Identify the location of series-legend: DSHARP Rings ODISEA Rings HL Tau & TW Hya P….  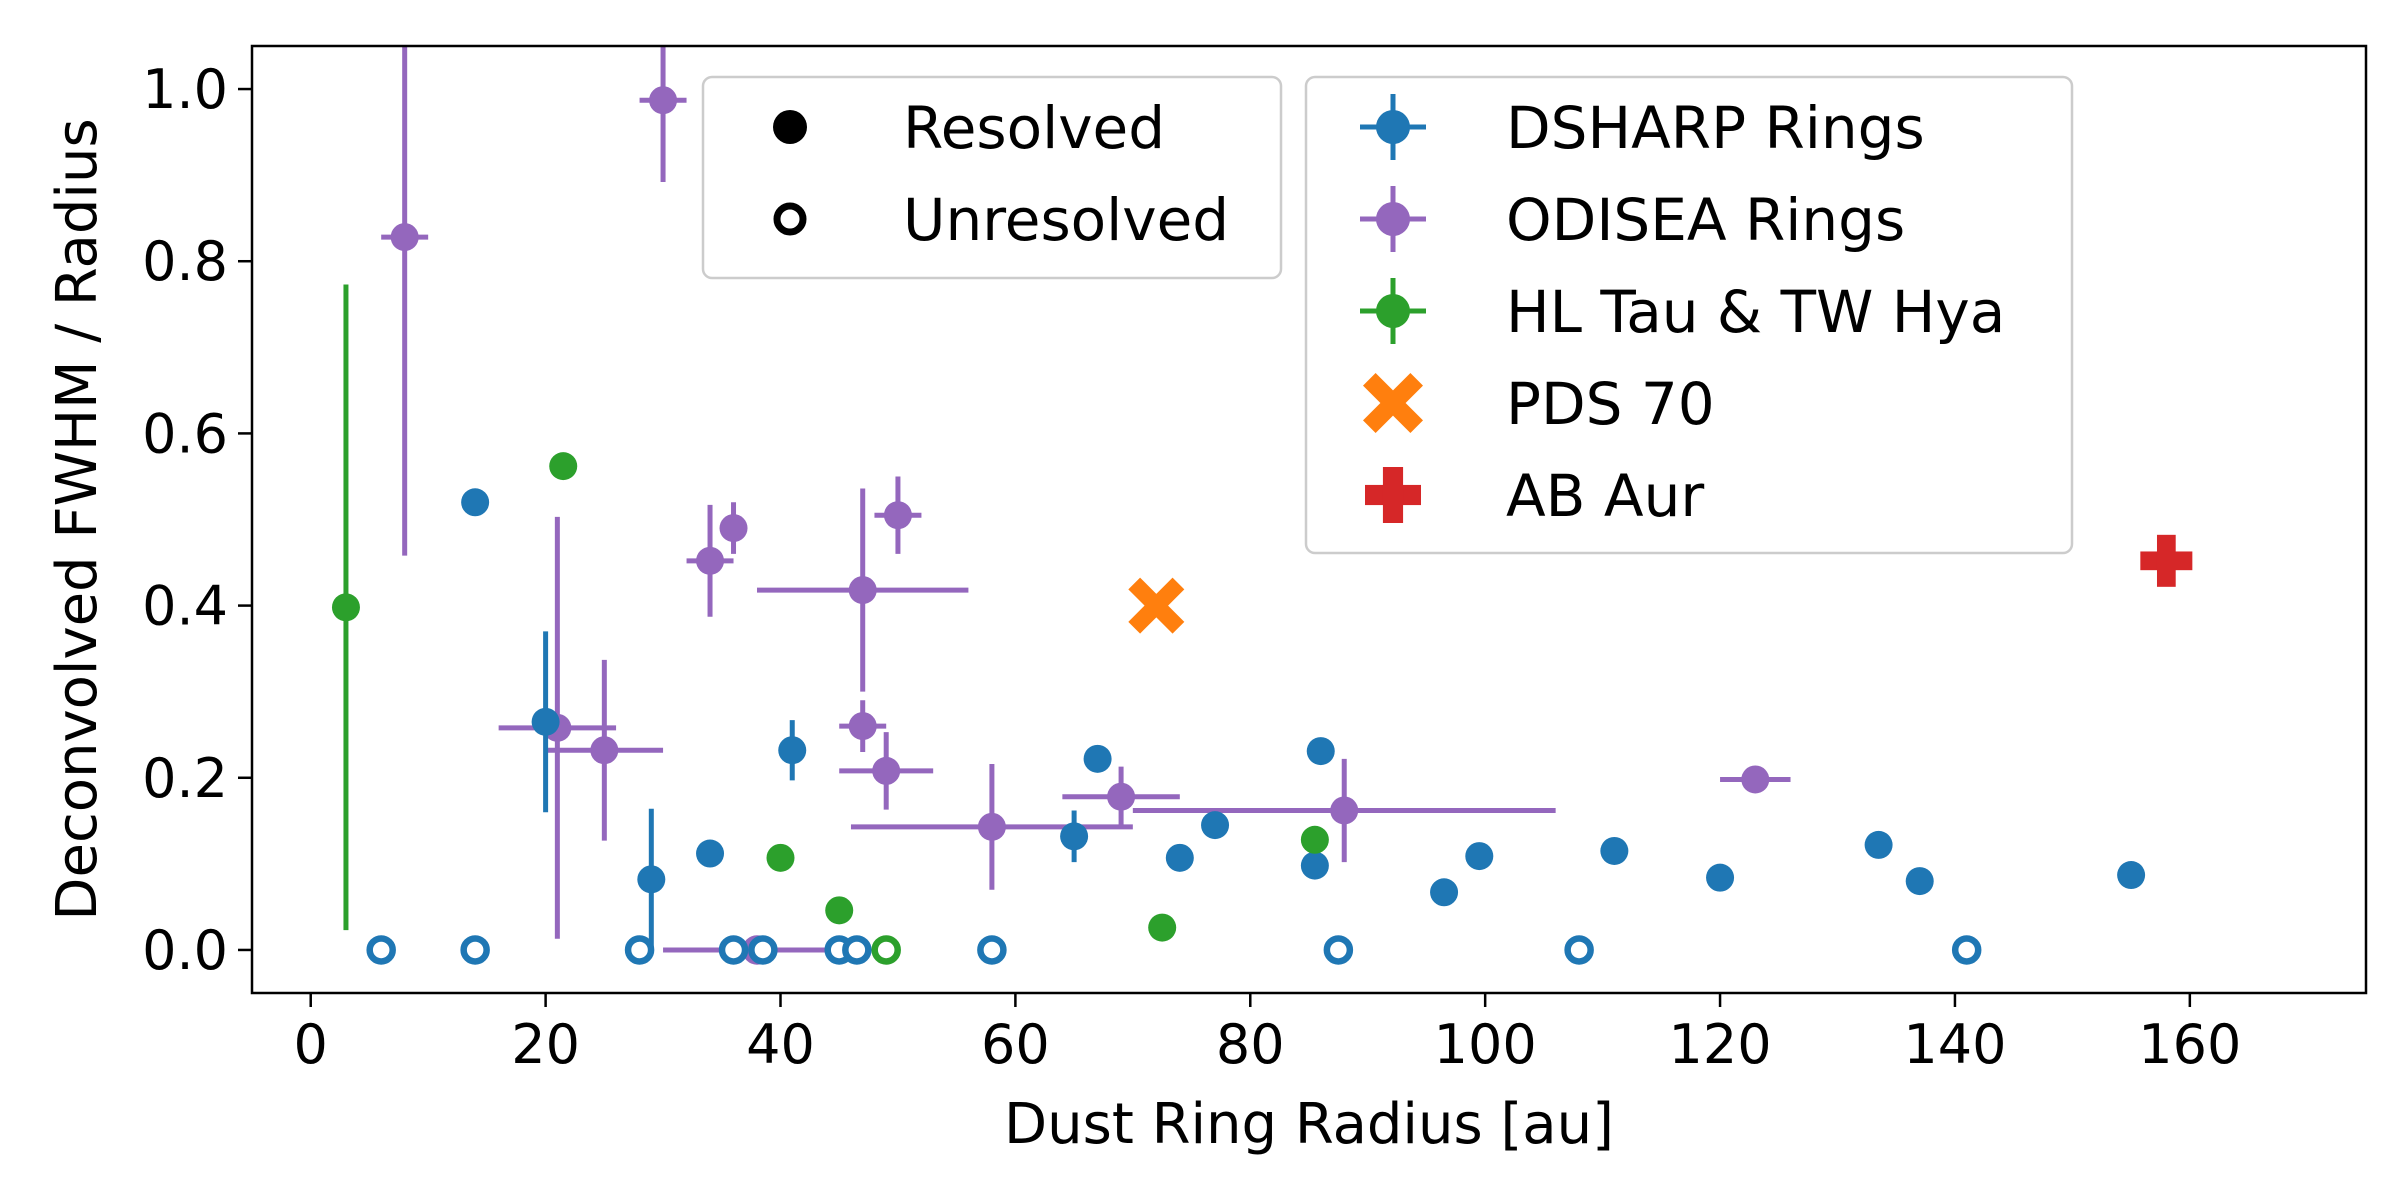
(1689, 315).